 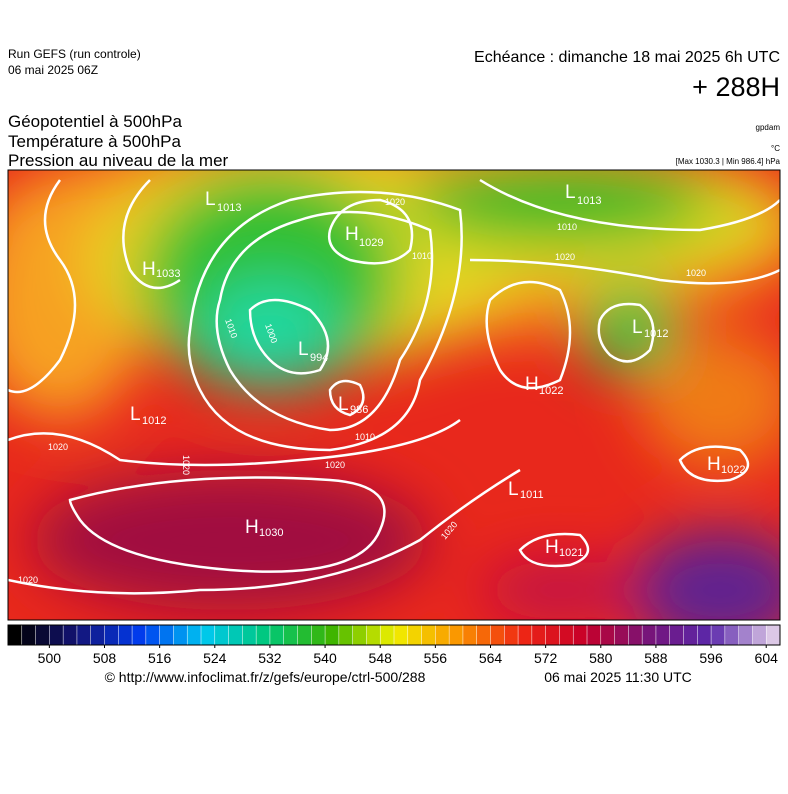 What do you see at coordinates (74, 54) in the screenshot?
I see `run-label: Run GEFS (run controle)` at bounding box center [74, 54].